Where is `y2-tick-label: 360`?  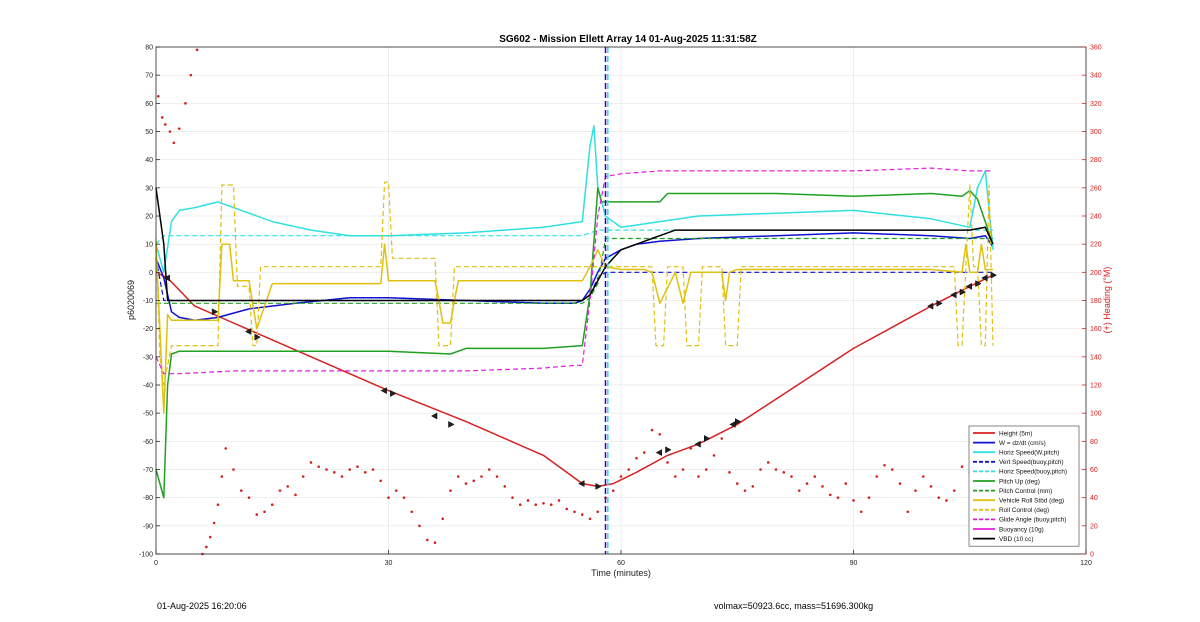
y2-tick-label: 360 is located at coordinates (1096, 48).